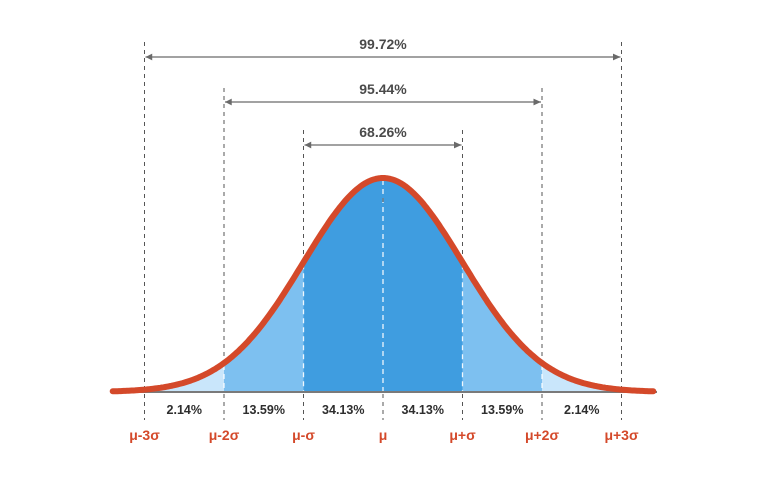  What do you see at coordinates (343, 410) in the screenshot?
I see `region-label-3: 34.13%` at bounding box center [343, 410].